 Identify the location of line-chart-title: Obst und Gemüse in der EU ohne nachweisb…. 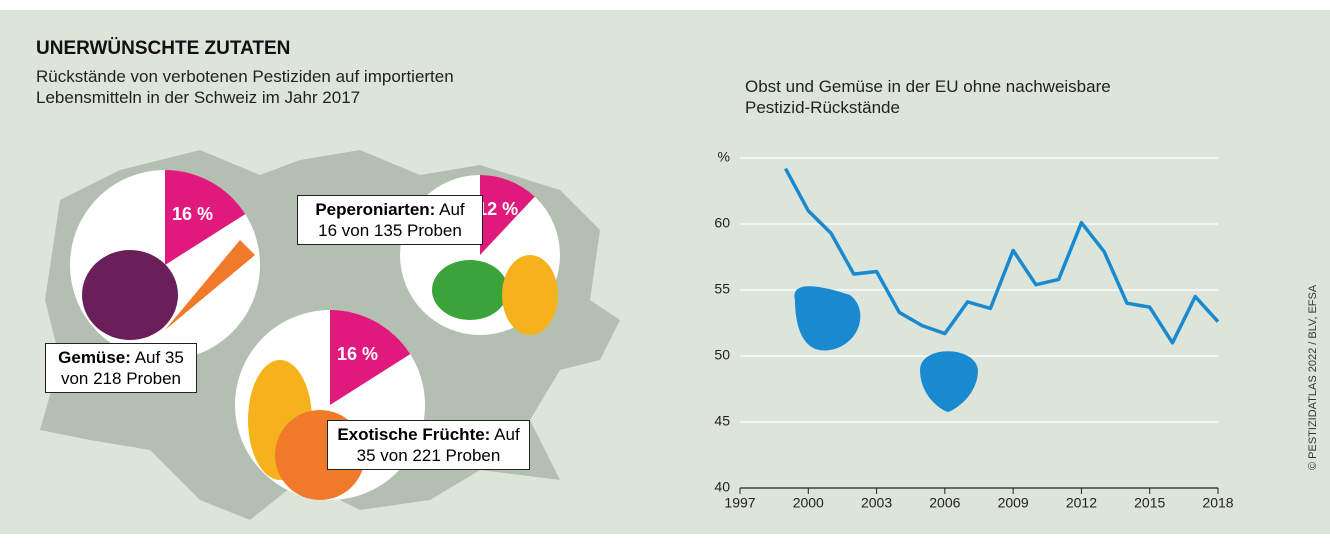
(928, 97).